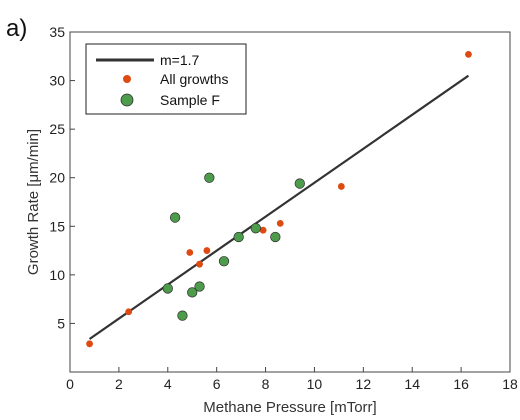 Image resolution: width=520 pixels, height=420 pixels. Describe the element at coordinates (127, 79) in the screenshot. I see `legend-all-growths-swatch` at that location.